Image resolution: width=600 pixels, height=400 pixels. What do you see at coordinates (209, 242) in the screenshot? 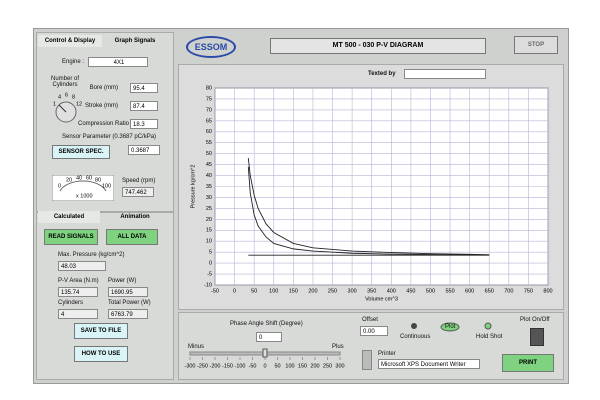
I see `y-tick-label: 10` at bounding box center [209, 242].